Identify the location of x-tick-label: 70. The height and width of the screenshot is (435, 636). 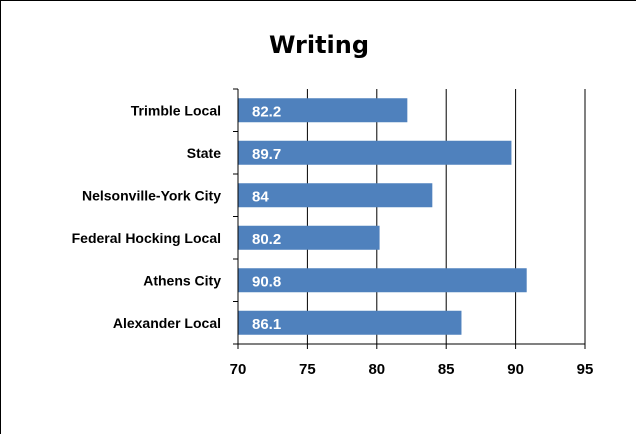
(238, 369).